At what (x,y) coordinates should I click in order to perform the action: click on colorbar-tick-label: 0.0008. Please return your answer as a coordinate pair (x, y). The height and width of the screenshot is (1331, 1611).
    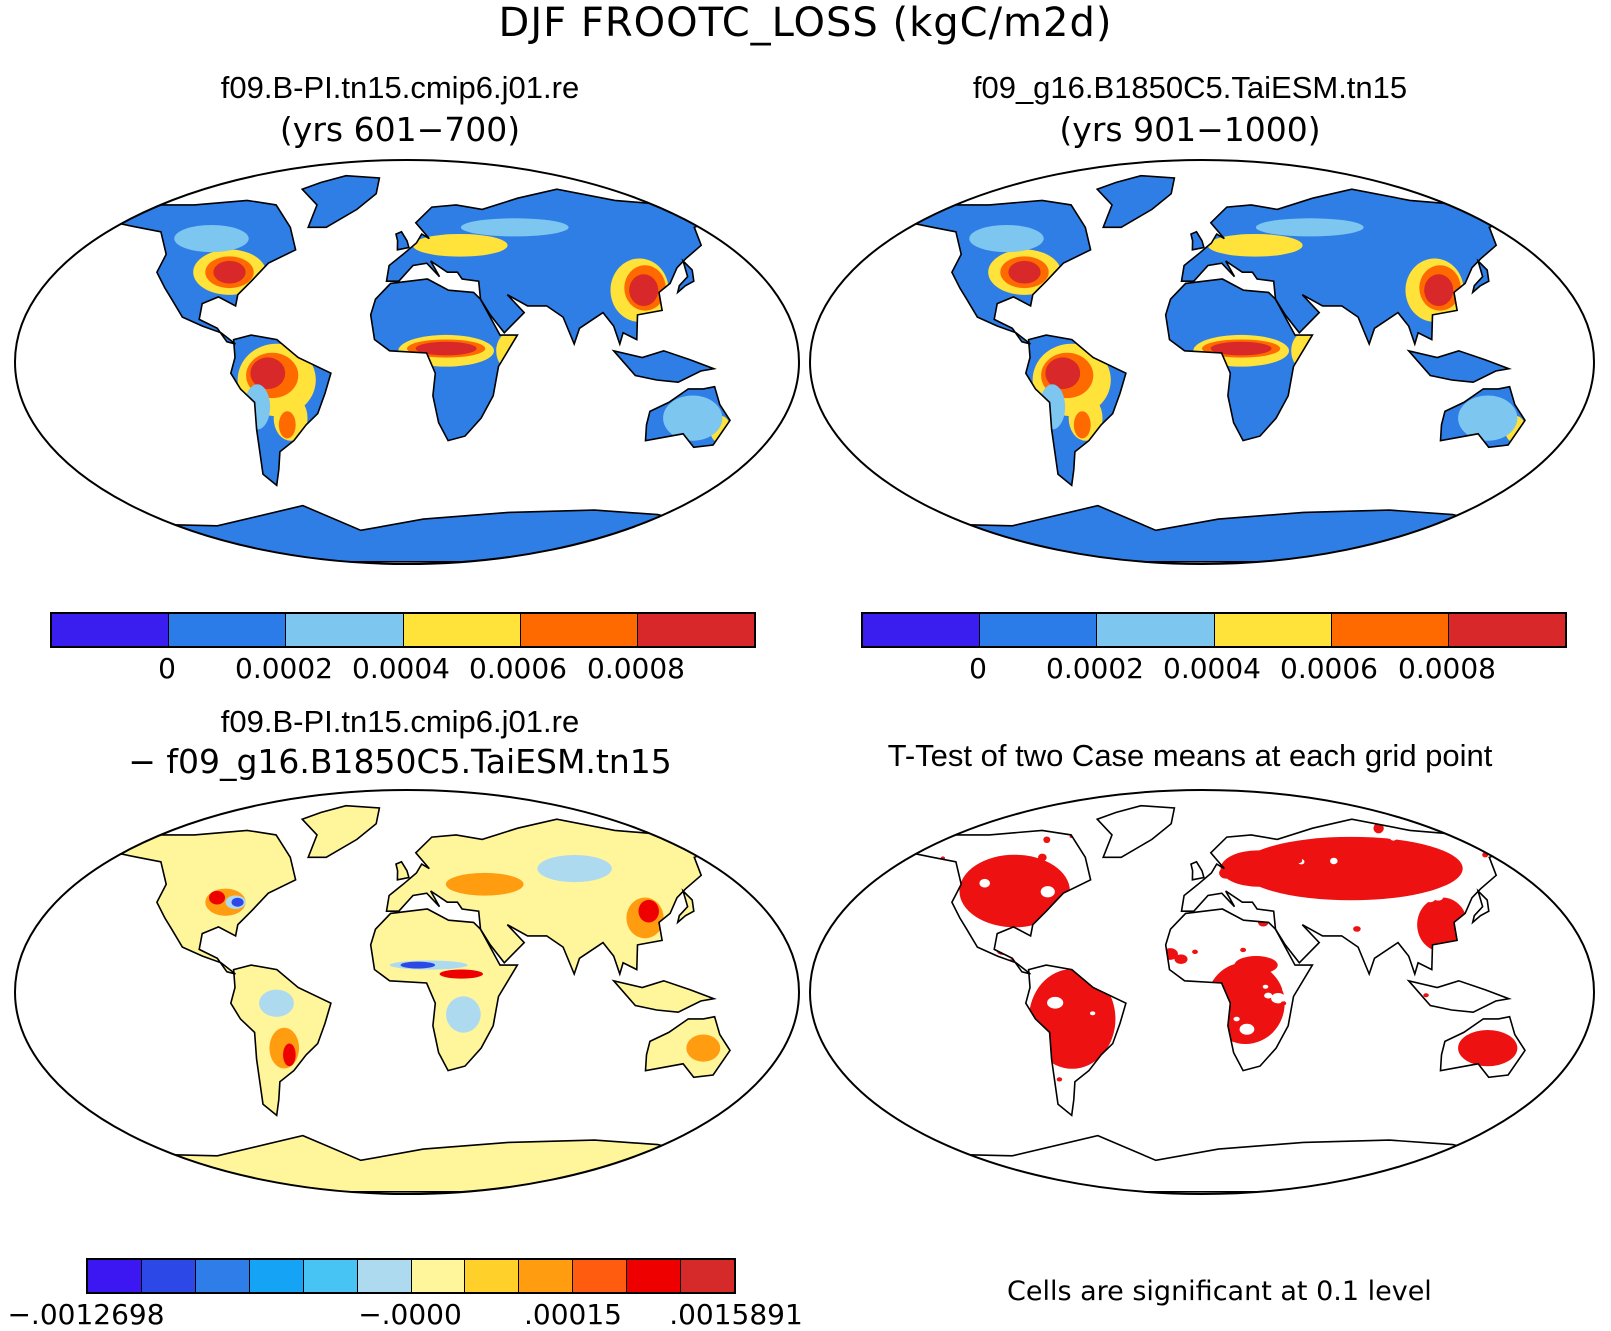
    Looking at the image, I should click on (636, 668).